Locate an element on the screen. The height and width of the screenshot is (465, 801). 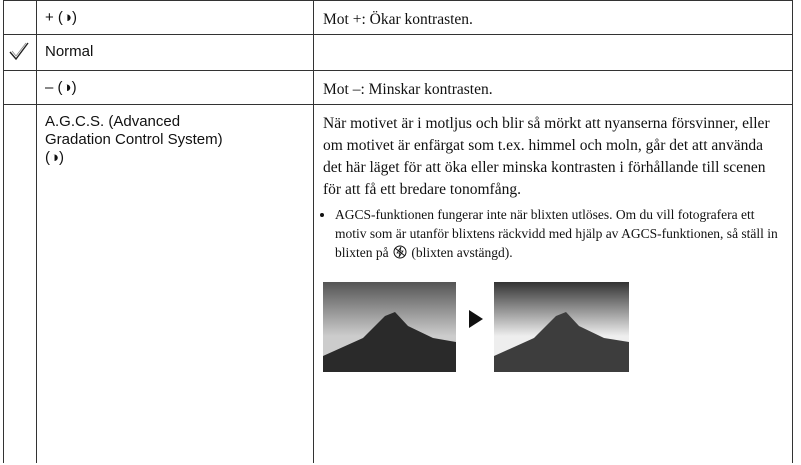
description: Mot –: Minskar kontrasten. is located at coordinates (553, 87).